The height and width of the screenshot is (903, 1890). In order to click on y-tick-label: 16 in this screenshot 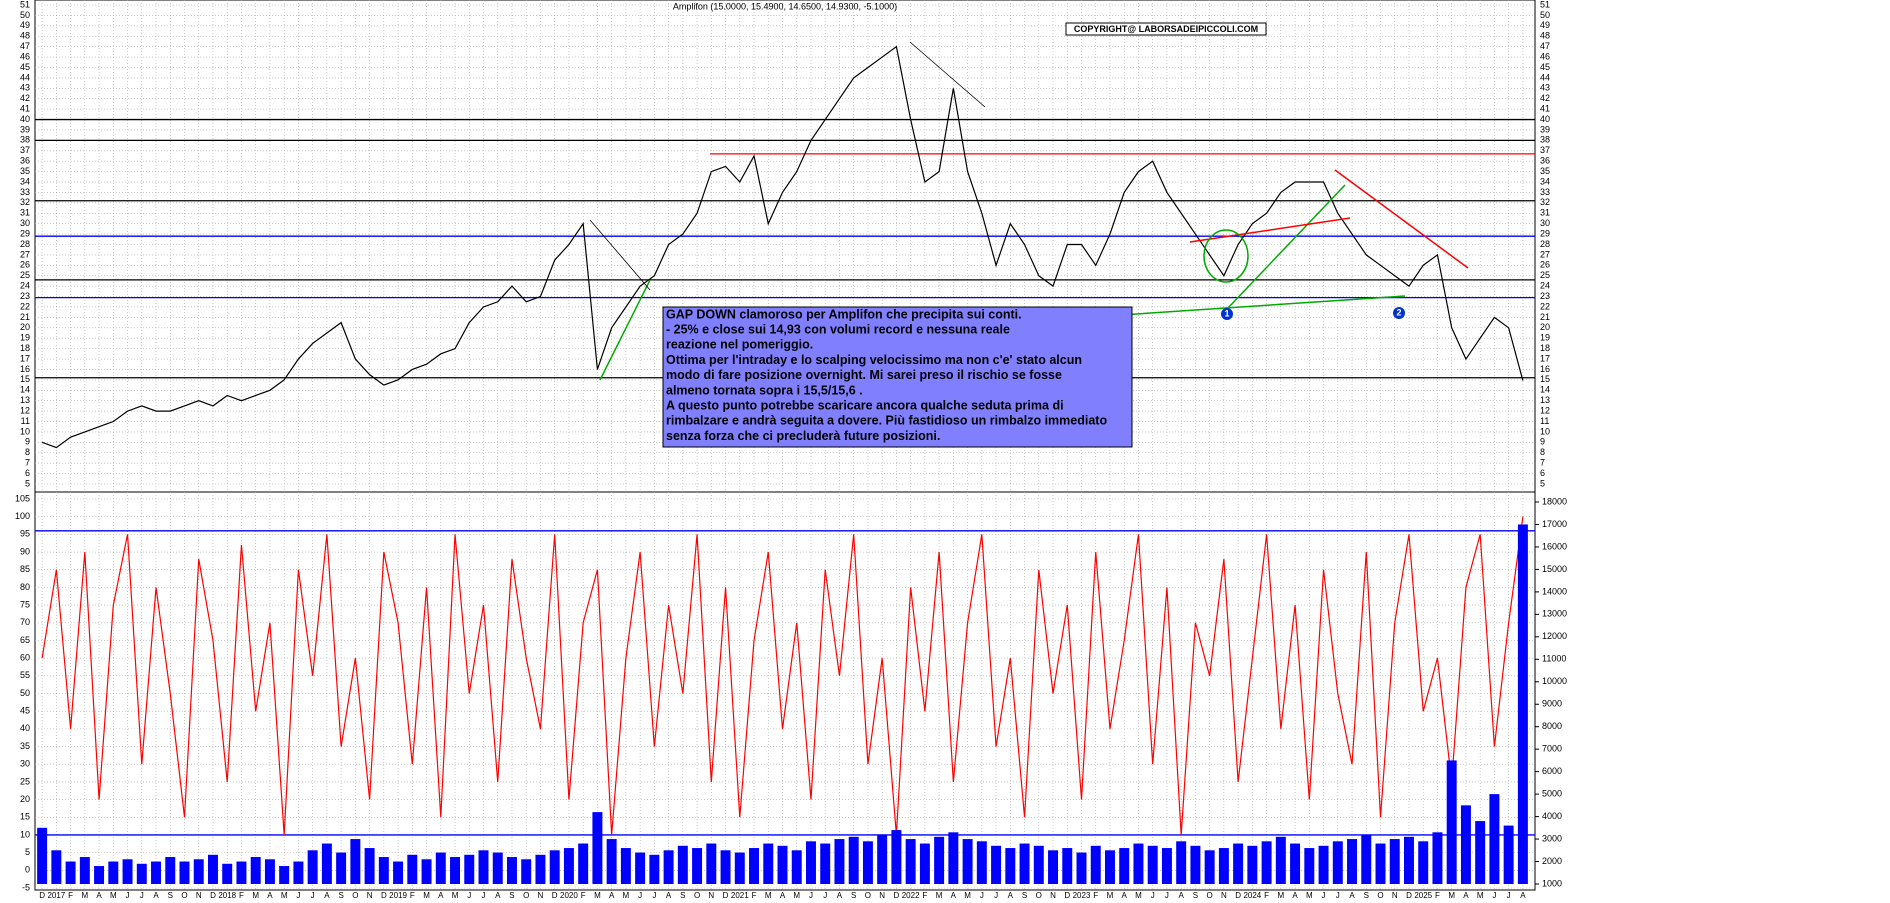, I will do `click(25, 369)`.